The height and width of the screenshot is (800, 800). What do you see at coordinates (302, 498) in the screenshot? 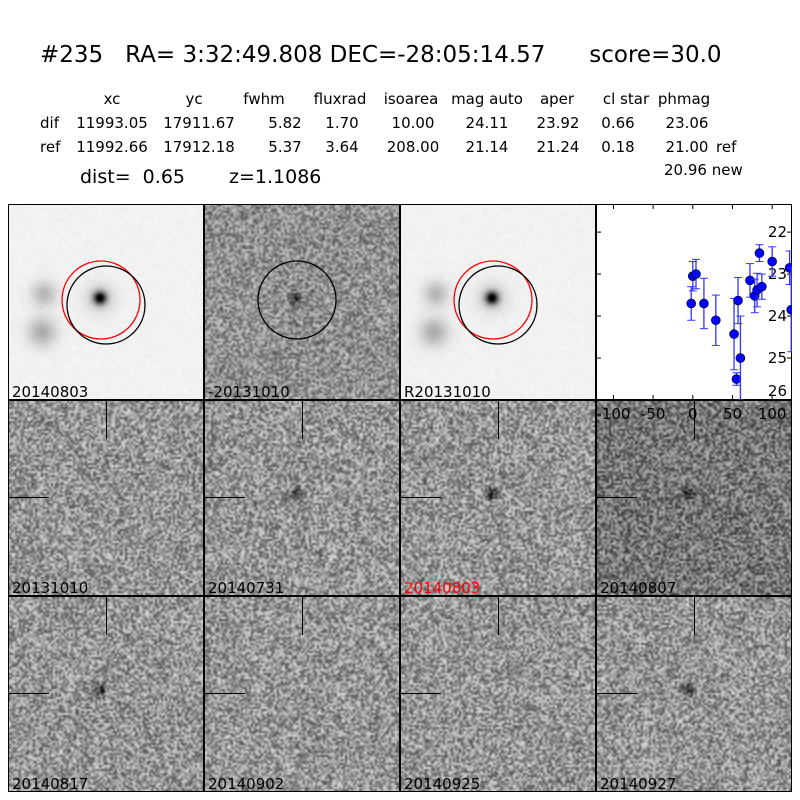
I see `image-stamp: 20140731` at bounding box center [302, 498].